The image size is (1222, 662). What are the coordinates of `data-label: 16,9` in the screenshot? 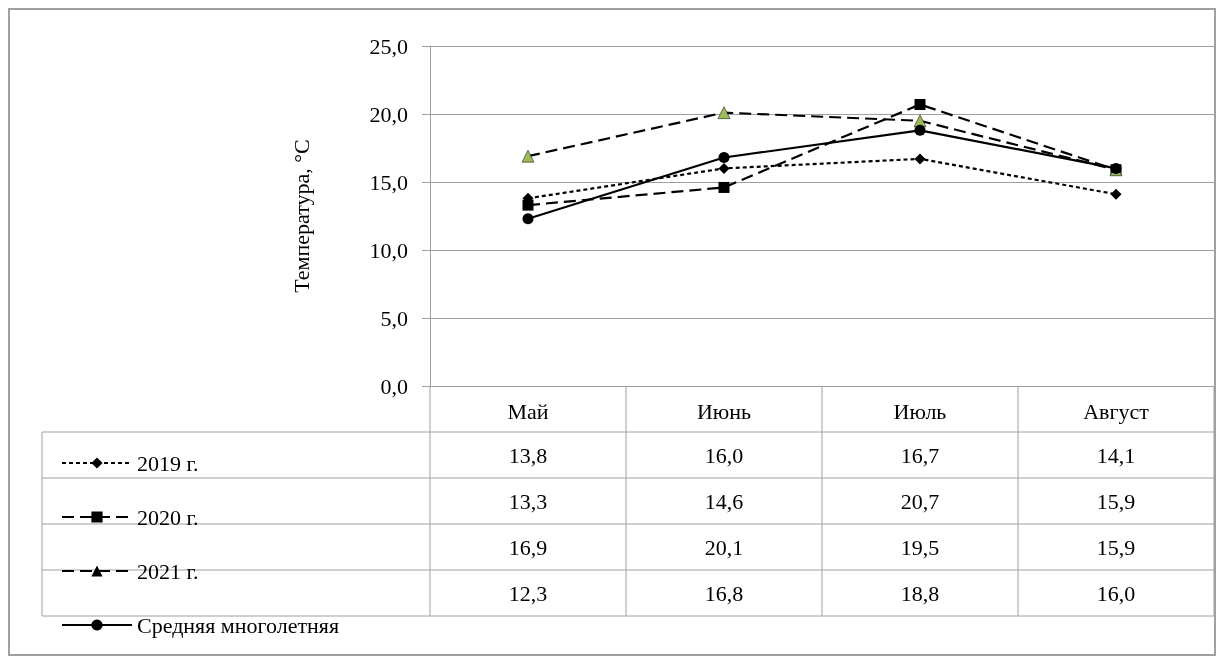 It's located at (528, 547).